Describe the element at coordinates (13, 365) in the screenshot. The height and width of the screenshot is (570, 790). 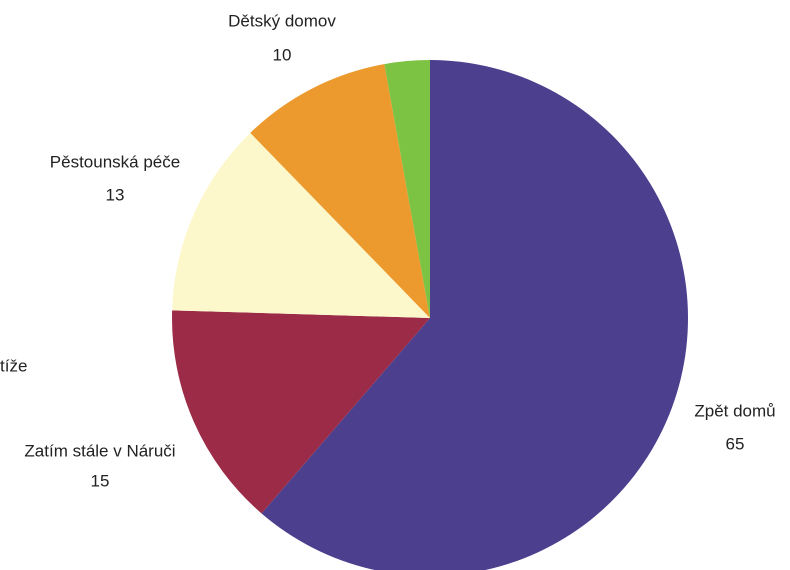
I see `slice-label: tíže` at that location.